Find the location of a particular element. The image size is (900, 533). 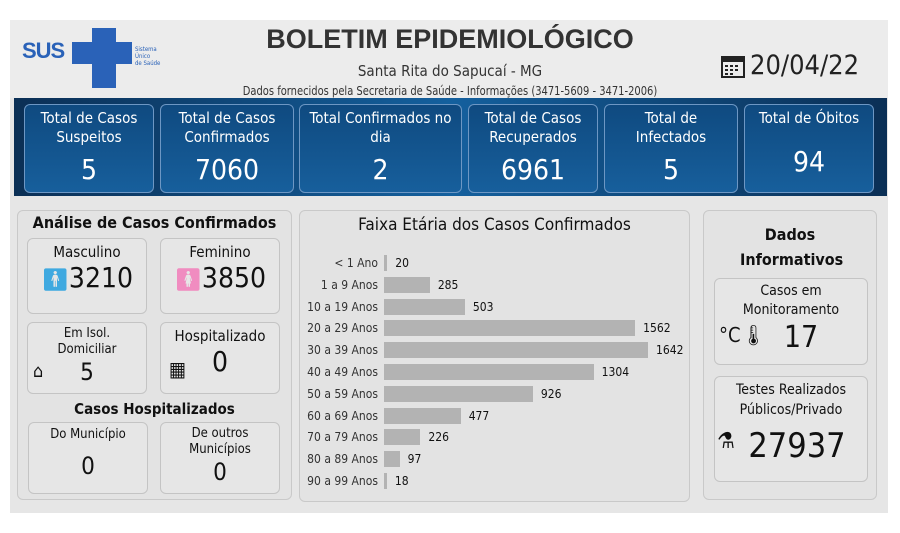

category-label: 90 a 99 Anos is located at coordinates (342, 481).